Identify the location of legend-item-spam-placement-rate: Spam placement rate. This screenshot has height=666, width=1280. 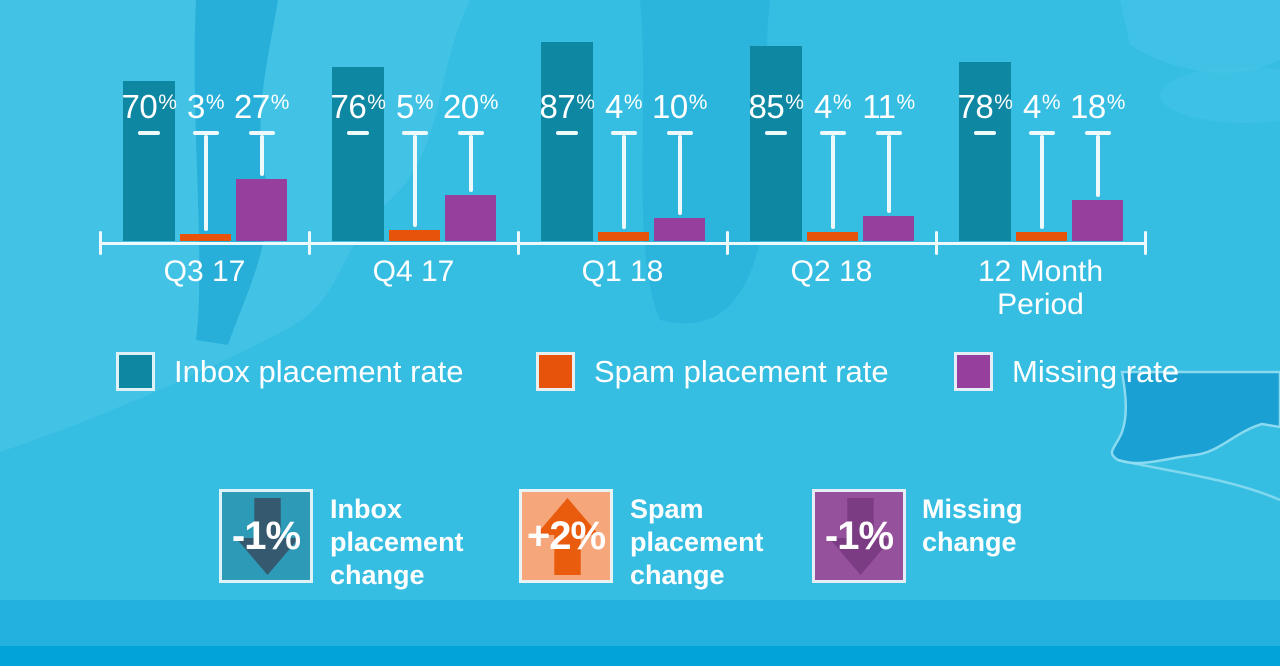
(712, 371).